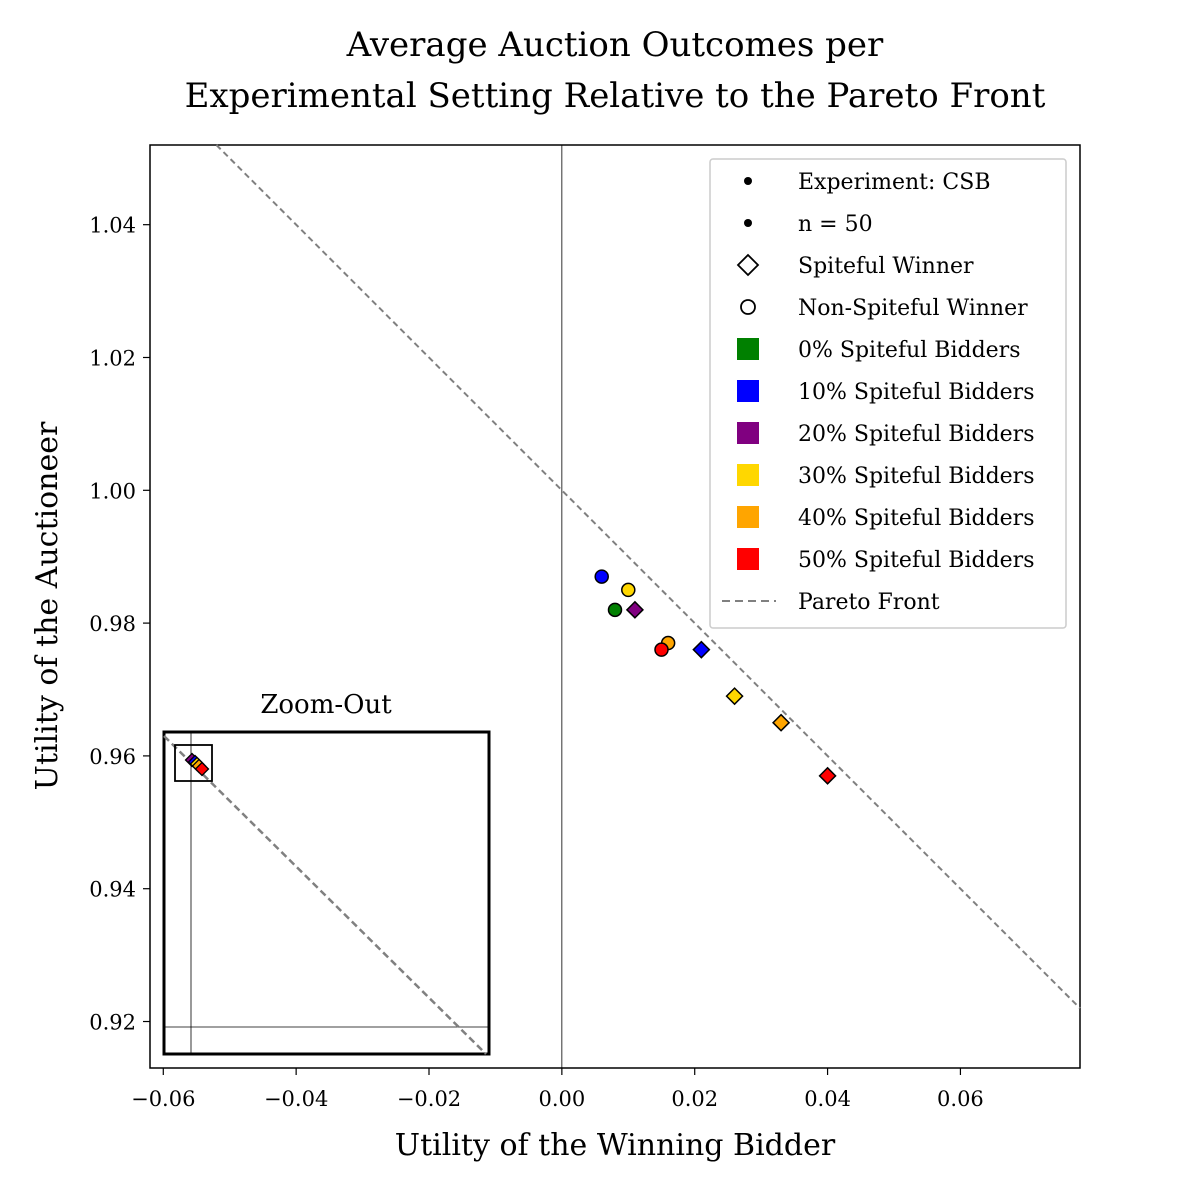 This screenshot has width=1200, height=1200. I want to click on legend-entry-label: 0% Spiteful Bidders, so click(909, 350).